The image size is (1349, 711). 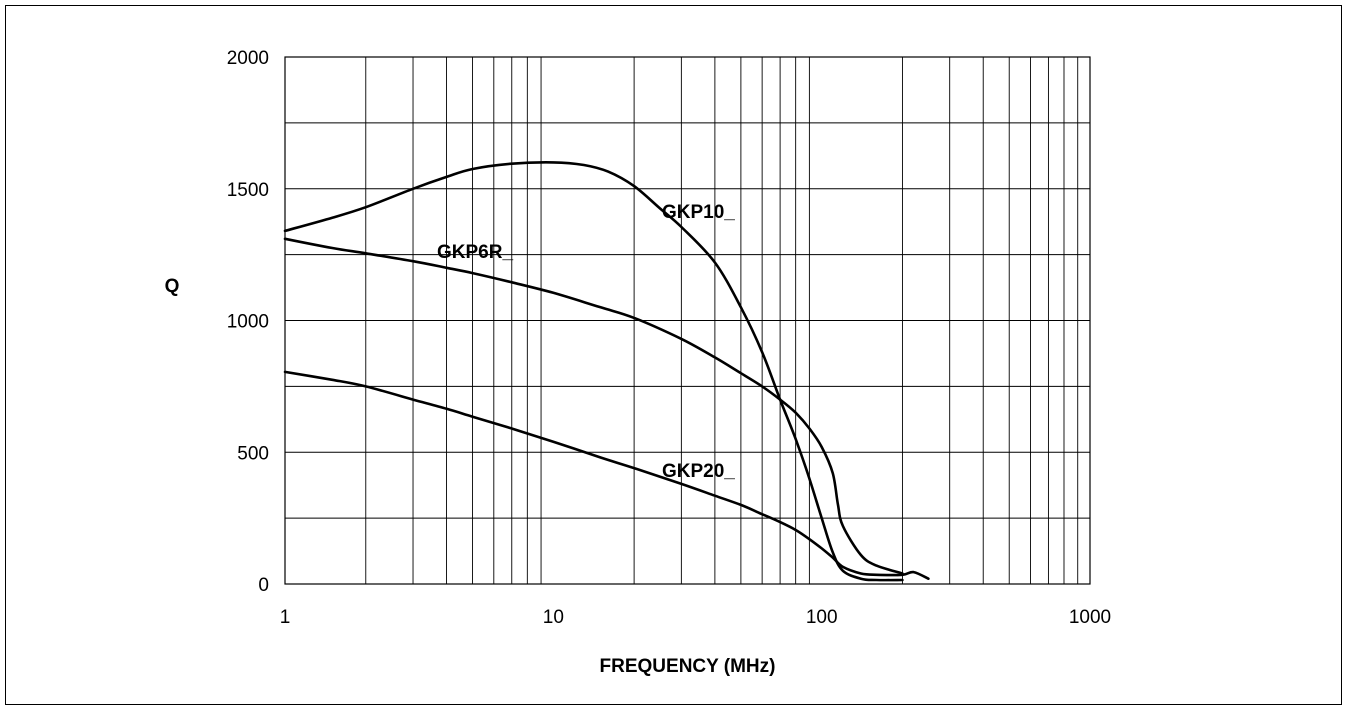 What do you see at coordinates (688, 666) in the screenshot?
I see `x-axis-title: FREQUENCY (MHz)` at bounding box center [688, 666].